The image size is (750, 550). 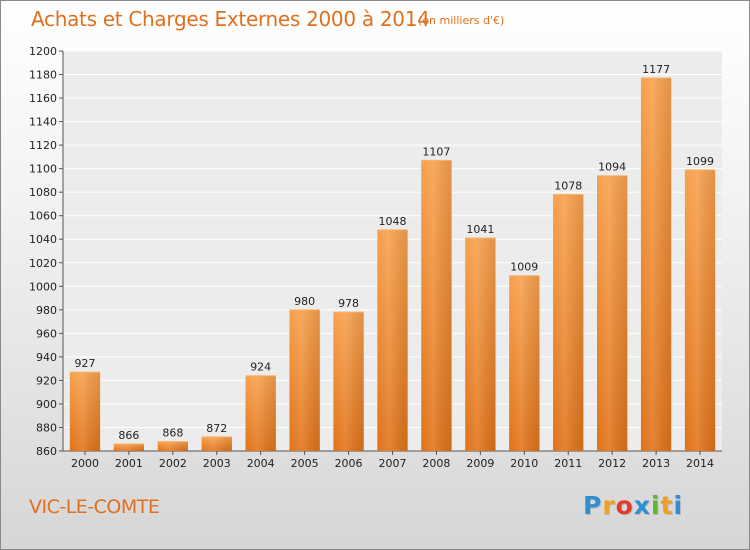 What do you see at coordinates (261, 463) in the screenshot?
I see `x-tick-label: 2004` at bounding box center [261, 463].